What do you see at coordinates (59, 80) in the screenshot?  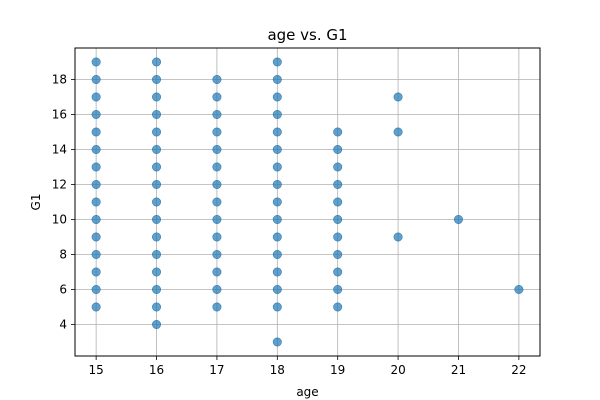 I see `y-tick-label: 18` at bounding box center [59, 80].